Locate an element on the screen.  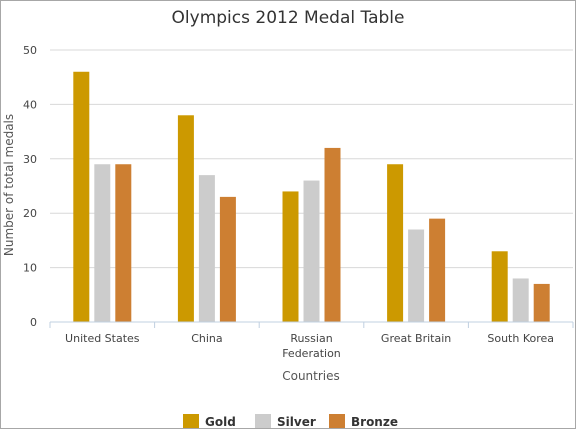
y-tick-label: 50 is located at coordinates (30, 50).